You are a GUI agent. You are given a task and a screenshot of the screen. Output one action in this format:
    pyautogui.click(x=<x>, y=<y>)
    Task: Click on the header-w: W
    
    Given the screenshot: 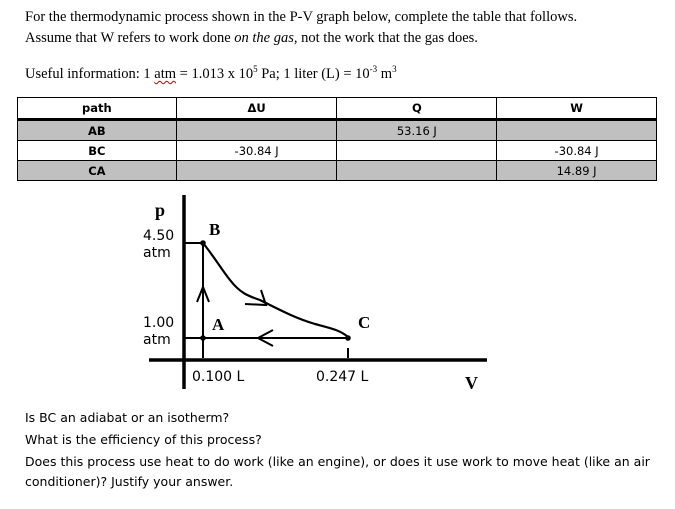 What is the action you would take?
    pyautogui.click(x=576, y=109)
    